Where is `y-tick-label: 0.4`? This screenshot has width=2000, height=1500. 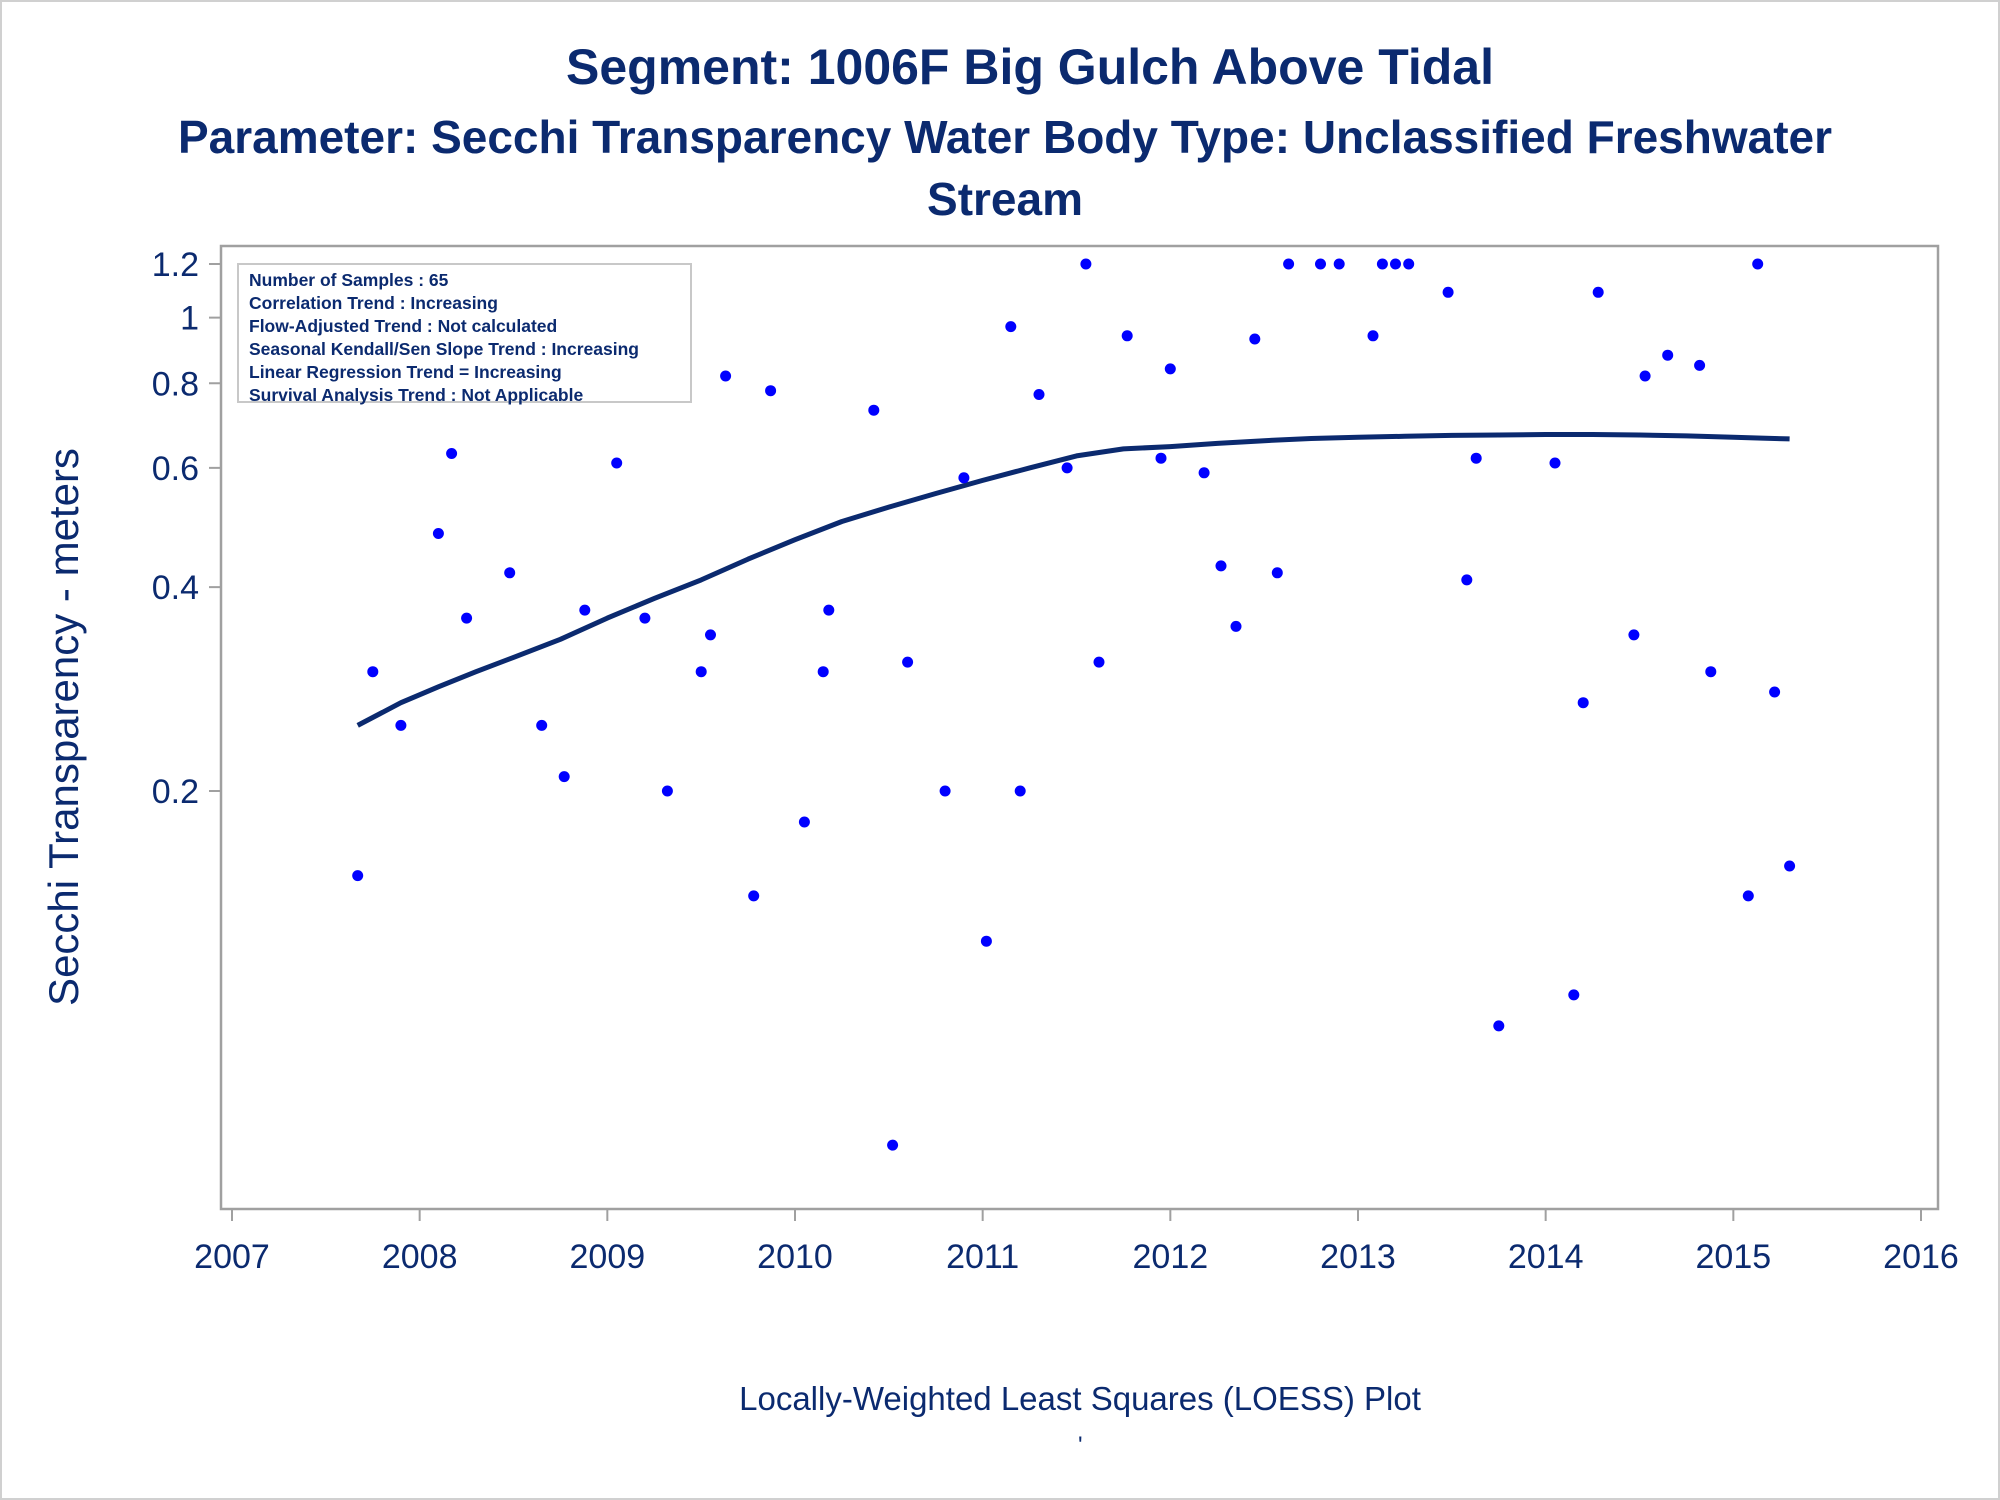 y-tick-label: 0.4 is located at coordinates (175, 588).